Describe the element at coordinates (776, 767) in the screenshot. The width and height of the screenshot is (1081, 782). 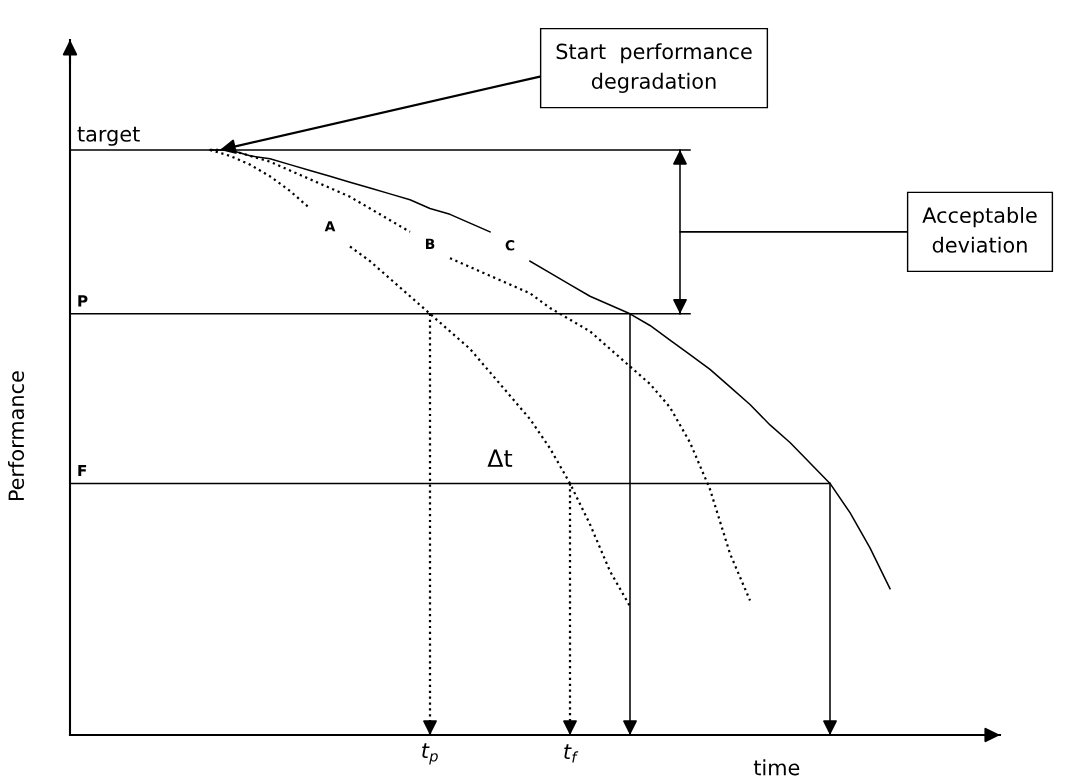
I see `x-axis-title: time` at that location.